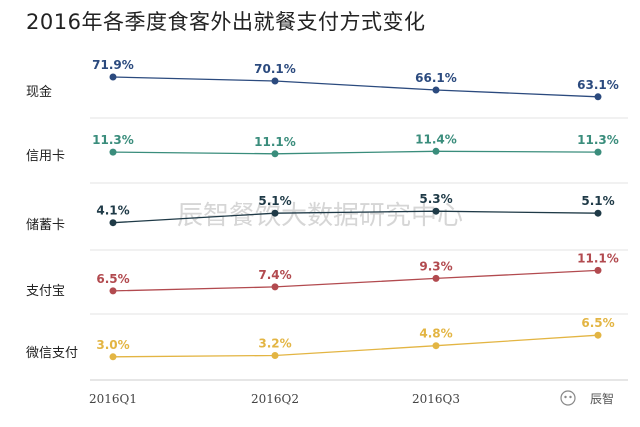 The width and height of the screenshot is (640, 427). What do you see at coordinates (436, 78) in the screenshot?
I see `data-label: 66.1%` at bounding box center [436, 78].